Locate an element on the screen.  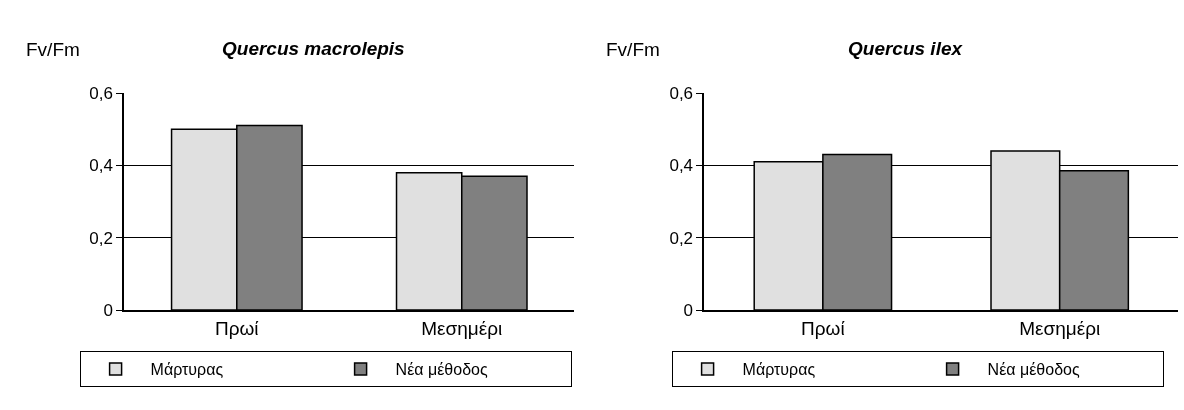
chart-title: Quercus macrolepis is located at coordinates (313, 48).